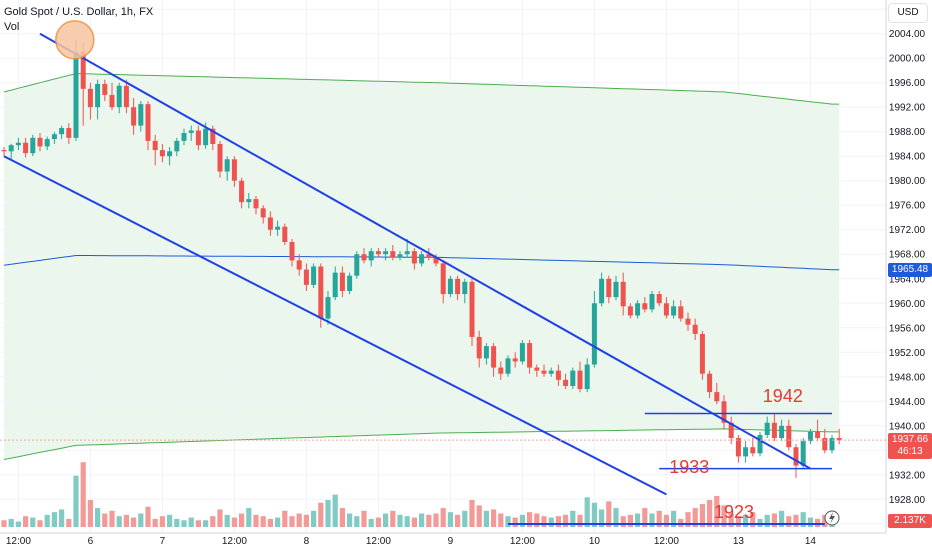 Image resolution: width=932 pixels, height=550 pixels. Describe the element at coordinates (811, 541) in the screenshot. I see `x-tick-label: 14` at that location.